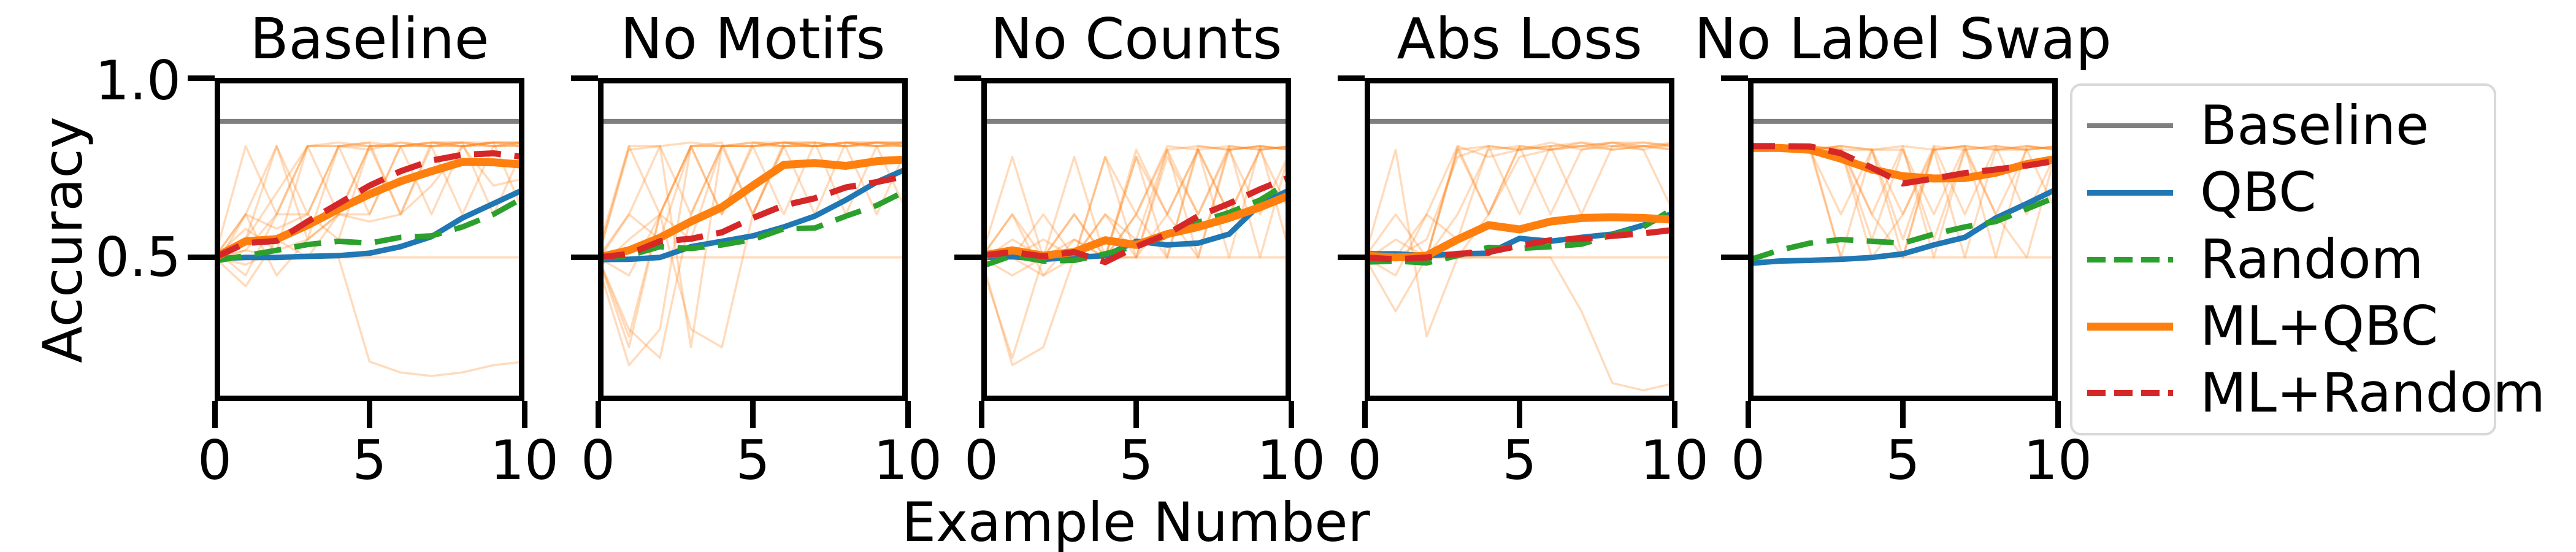 Image resolution: width=2576 pixels, height=552 pixels. I want to click on subplot-no-counts, so click(1136, 239).